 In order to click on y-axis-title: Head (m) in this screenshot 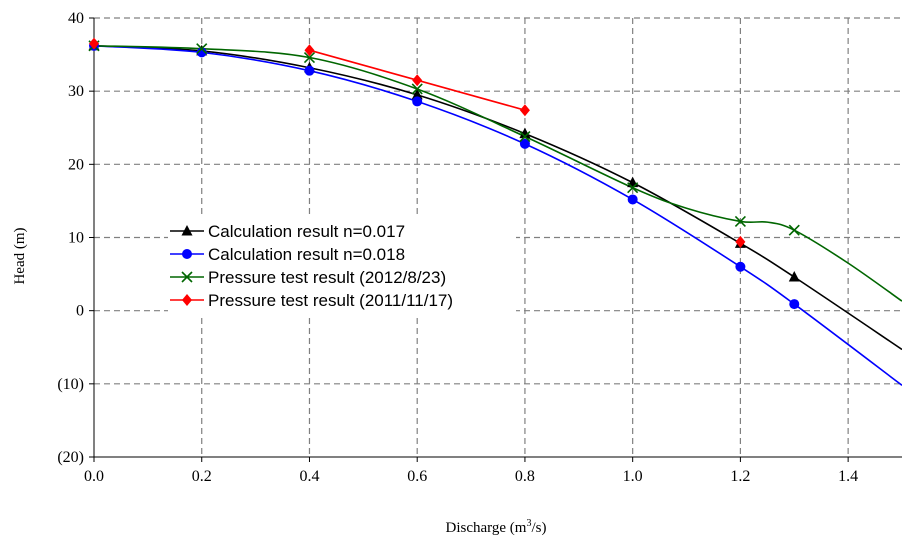, I will do `click(20, 255)`.